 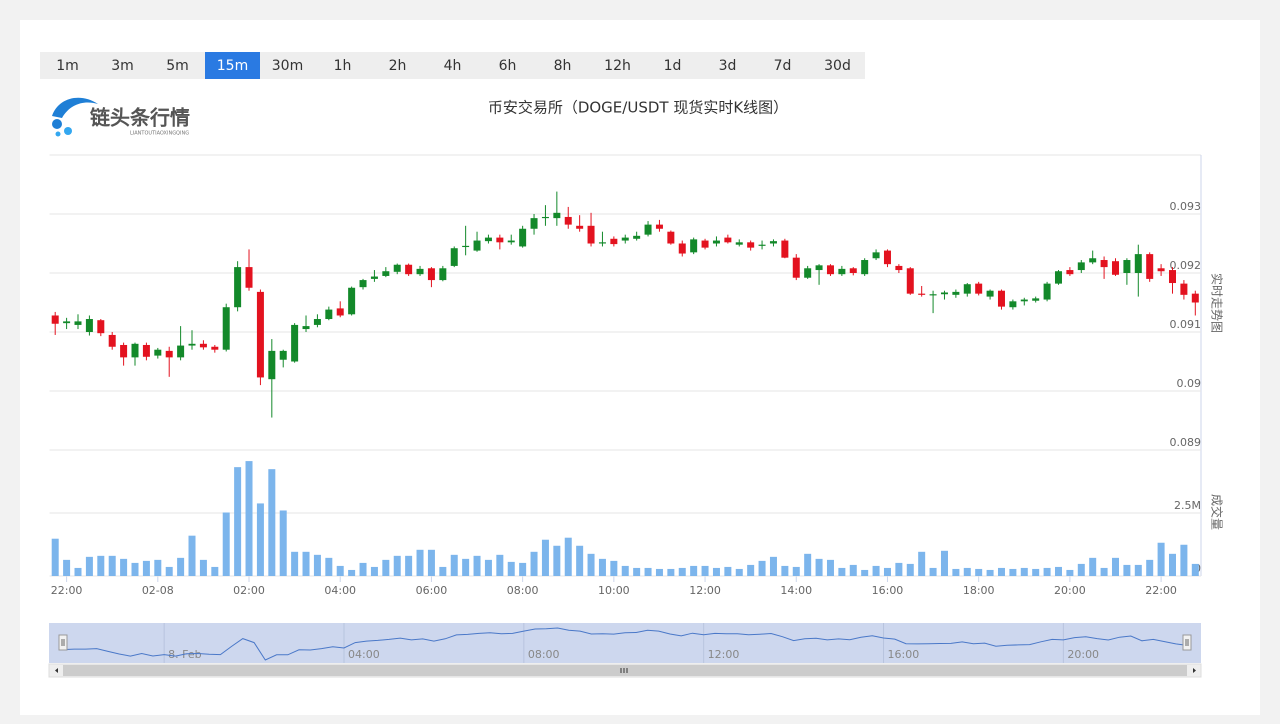 I want to click on x-tick-label: 10:00, so click(x=614, y=590).